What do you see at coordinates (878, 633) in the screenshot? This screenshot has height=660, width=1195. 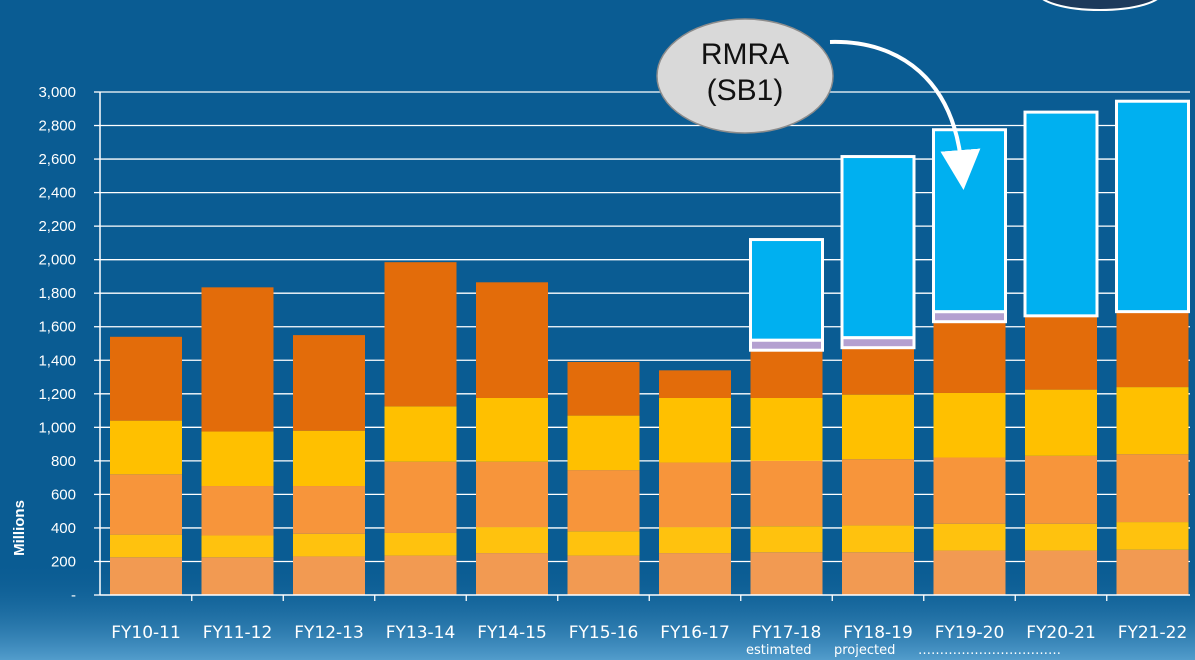 I see `x-tick-label: FY18-19` at bounding box center [878, 633].